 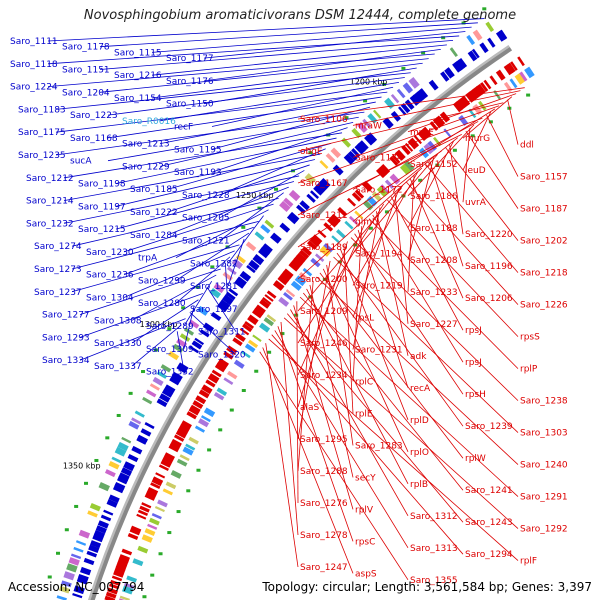 What do you see at coordinates (489, 491) in the screenshot?
I see `gene-label-right: Saro_1241` at bounding box center [489, 491].